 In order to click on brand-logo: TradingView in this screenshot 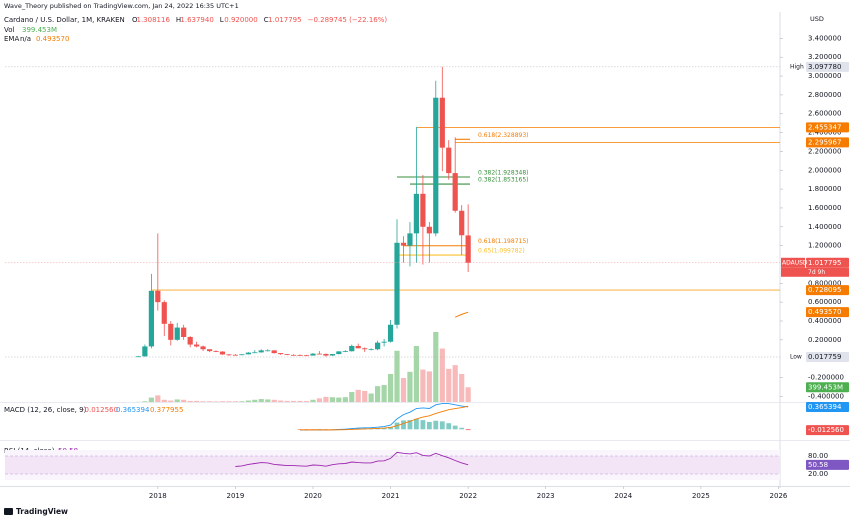, I will do `click(36, 511)`.